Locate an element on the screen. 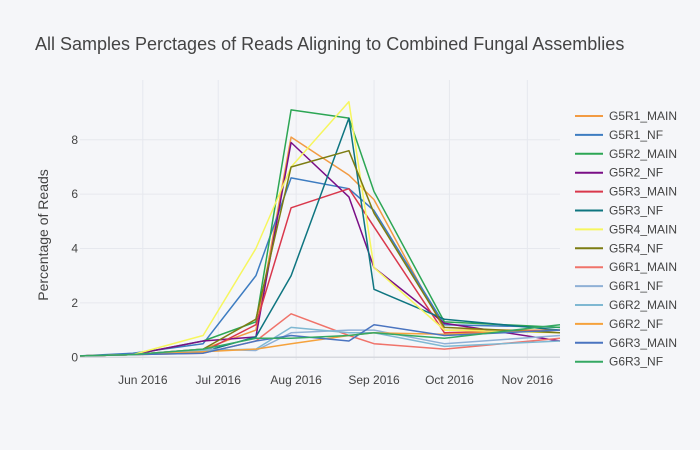 Image resolution: width=700 pixels, height=450 pixels. legend-item: G5R4_NF is located at coordinates (619, 248).